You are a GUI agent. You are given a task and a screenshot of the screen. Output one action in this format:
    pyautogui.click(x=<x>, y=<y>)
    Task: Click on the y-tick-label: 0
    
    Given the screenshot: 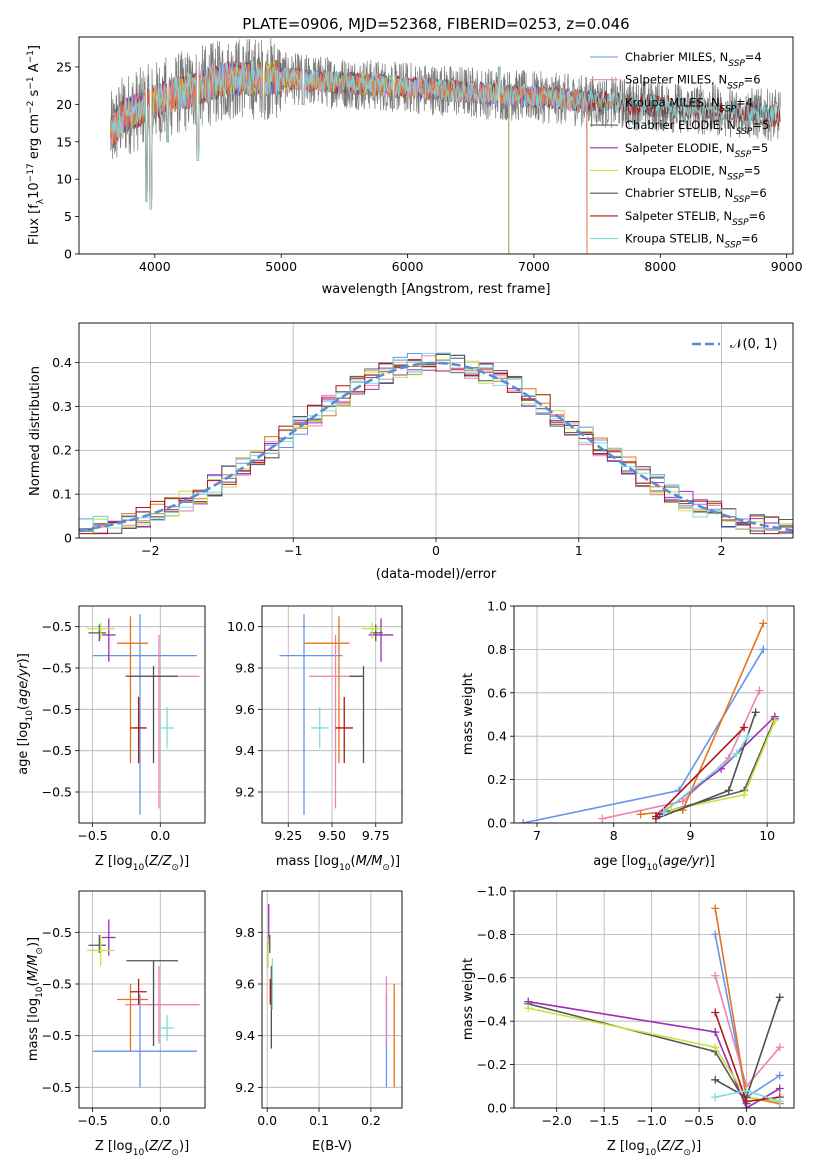 What is the action you would take?
    pyautogui.click(x=68, y=538)
    